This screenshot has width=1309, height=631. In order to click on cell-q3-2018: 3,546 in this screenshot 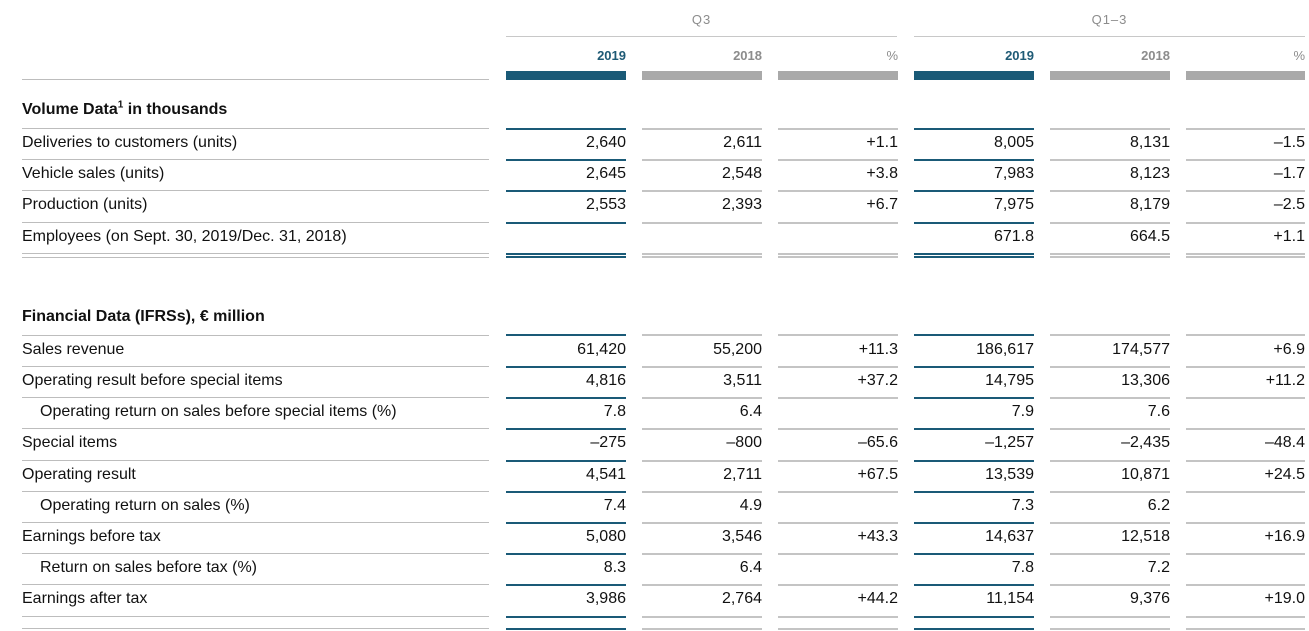, I will do `click(741, 536)`.